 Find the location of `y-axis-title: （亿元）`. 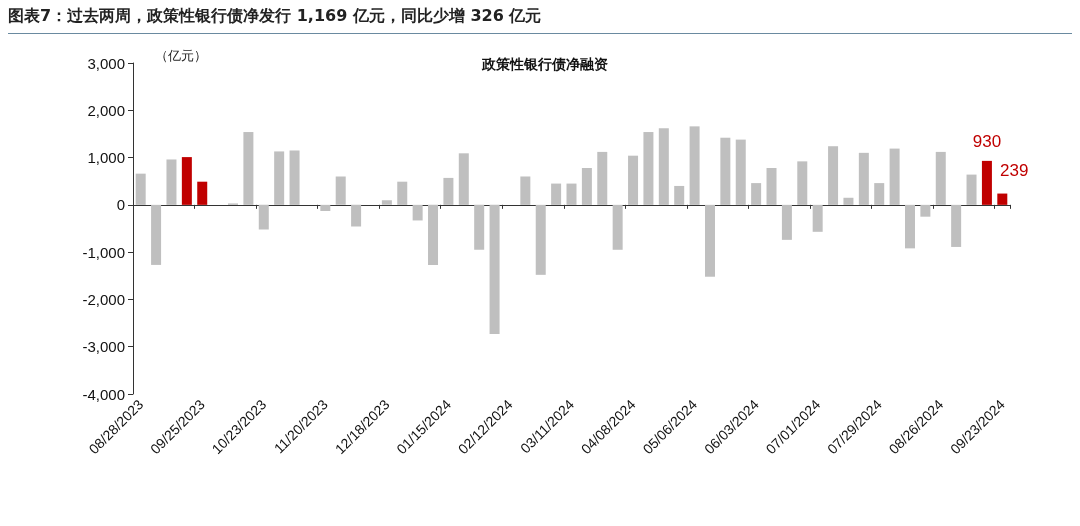

y-axis-title: （亿元） is located at coordinates (181, 55).